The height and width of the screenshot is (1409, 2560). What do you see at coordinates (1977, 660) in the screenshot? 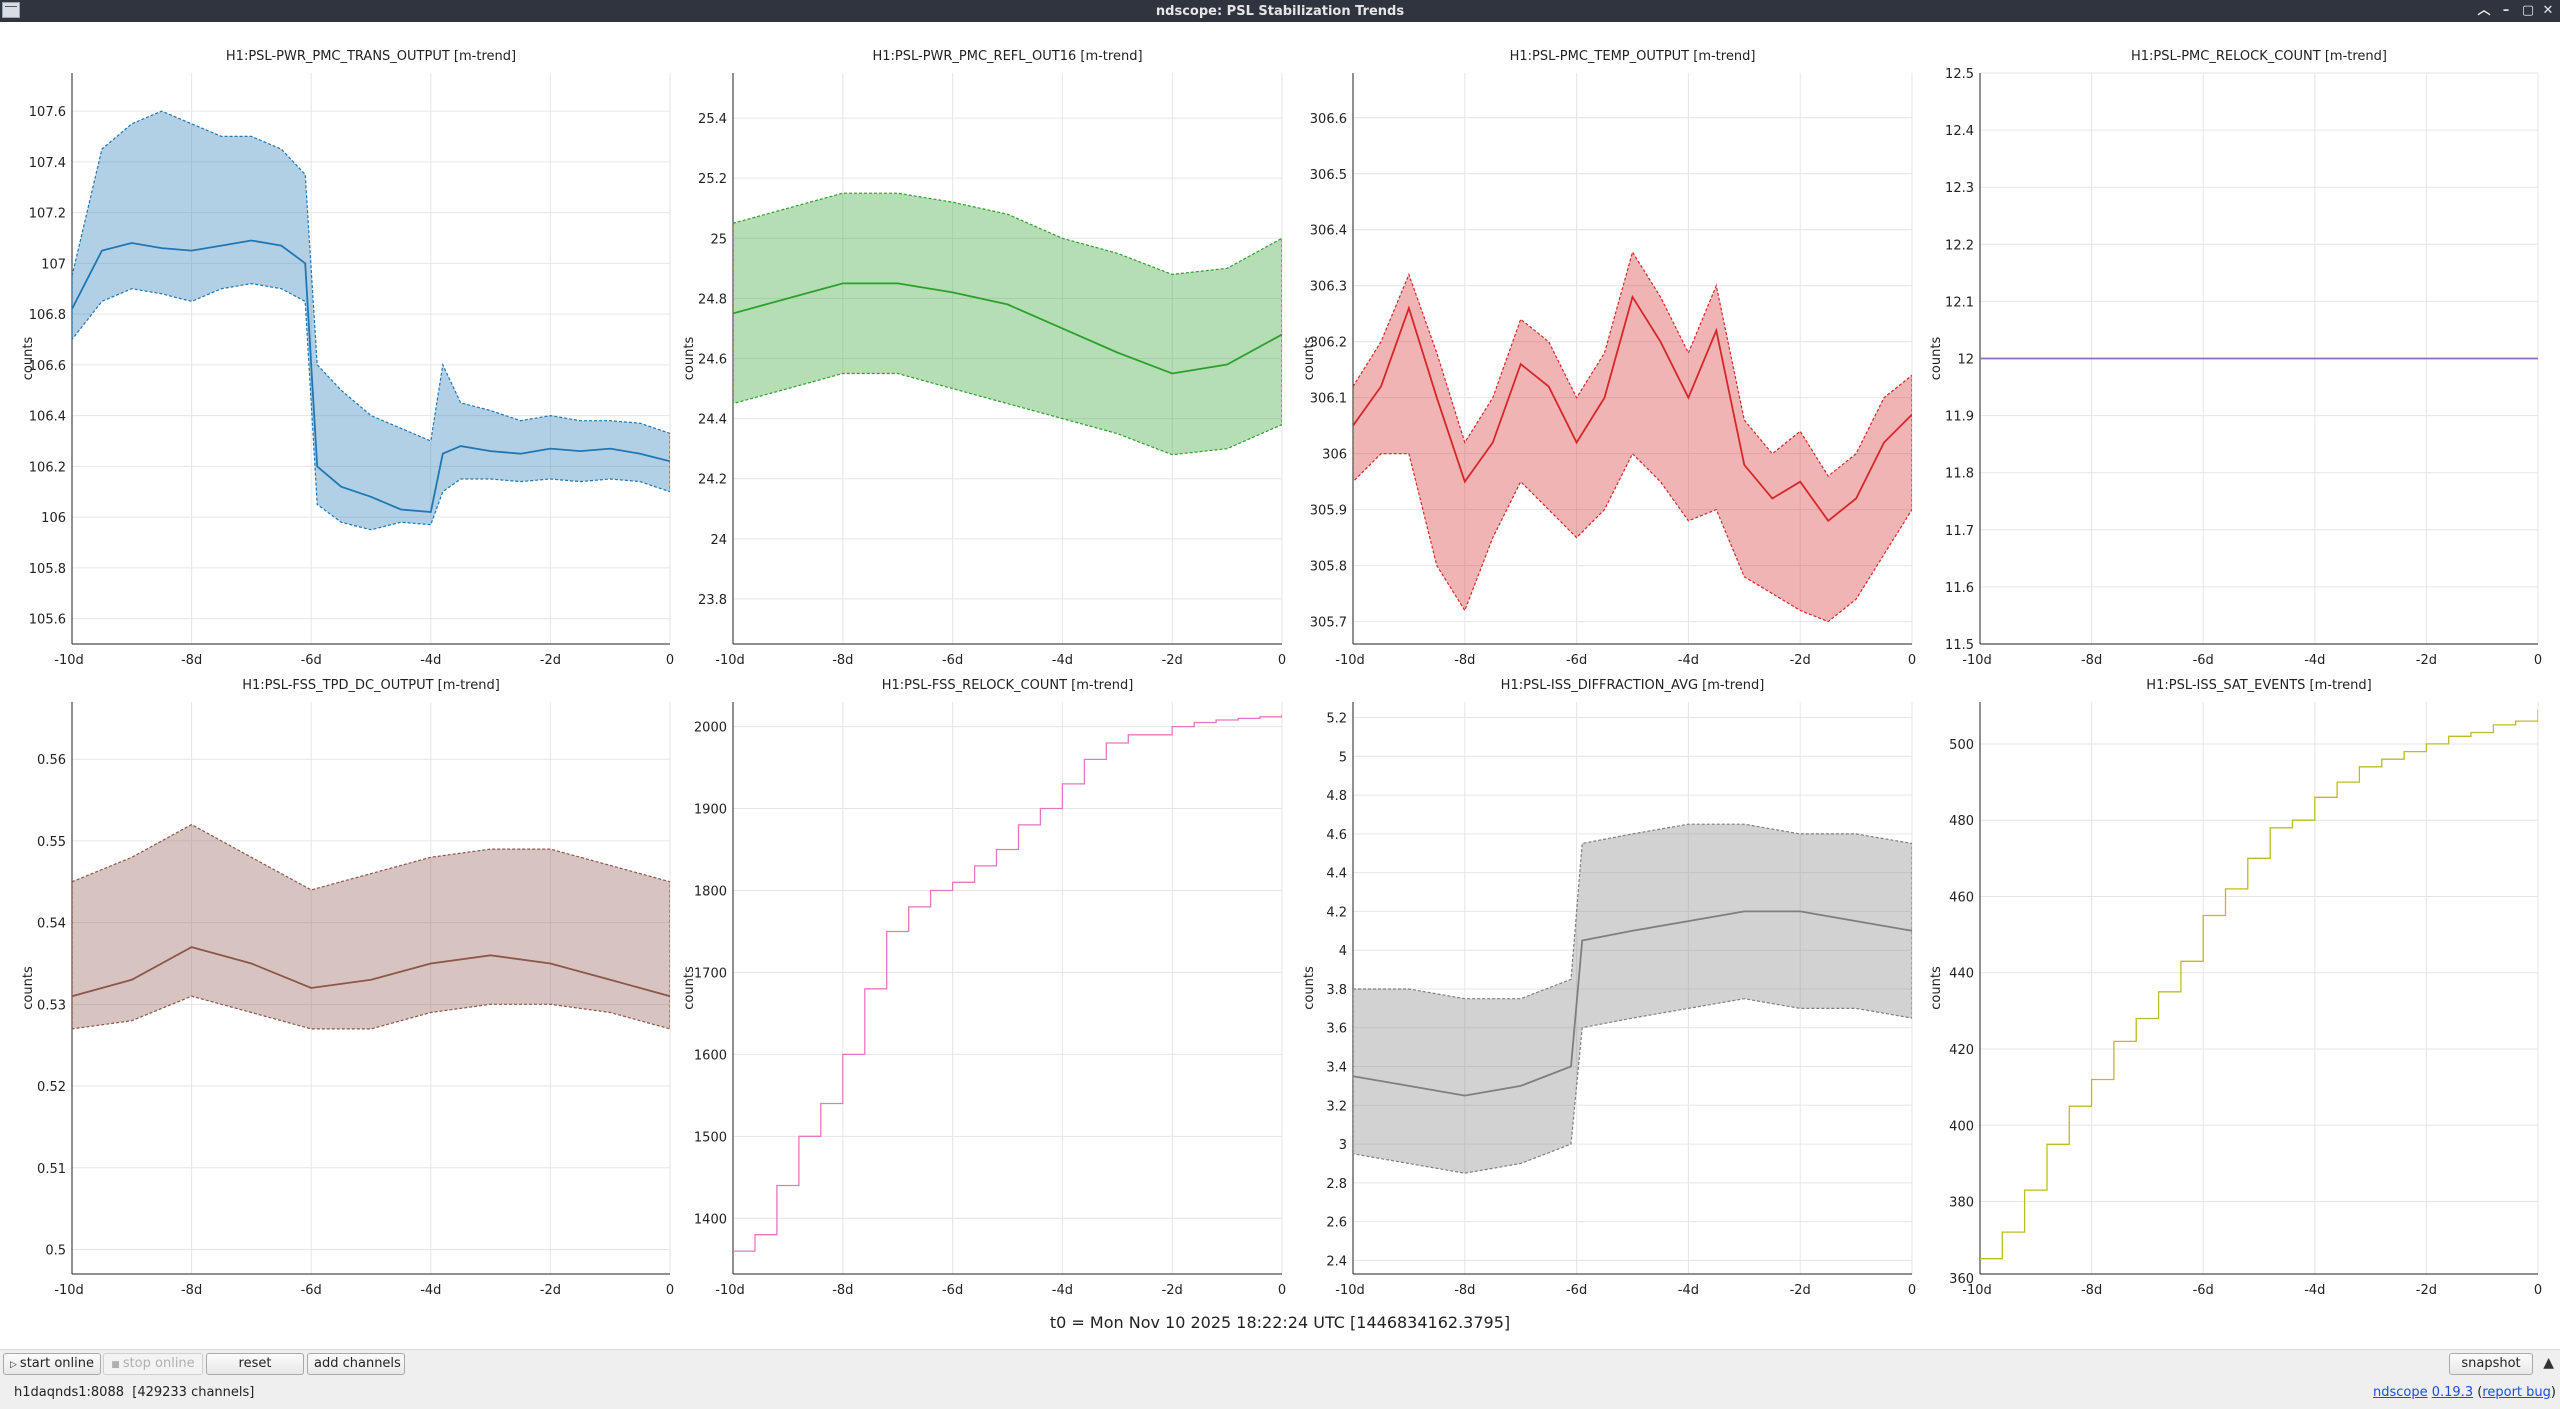
I see `plot4-xtick-label: -10d` at bounding box center [1977, 660].